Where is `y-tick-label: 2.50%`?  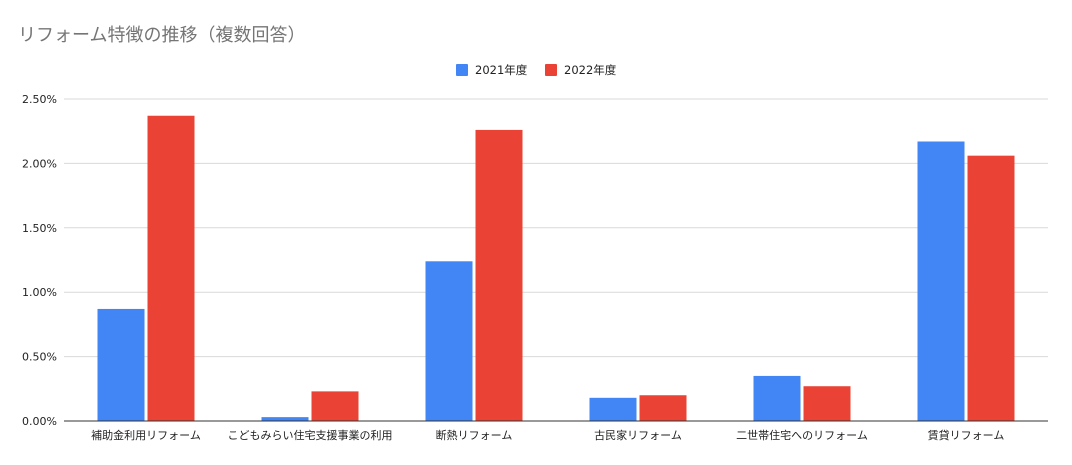
y-tick-label: 2.50% is located at coordinates (39, 99).